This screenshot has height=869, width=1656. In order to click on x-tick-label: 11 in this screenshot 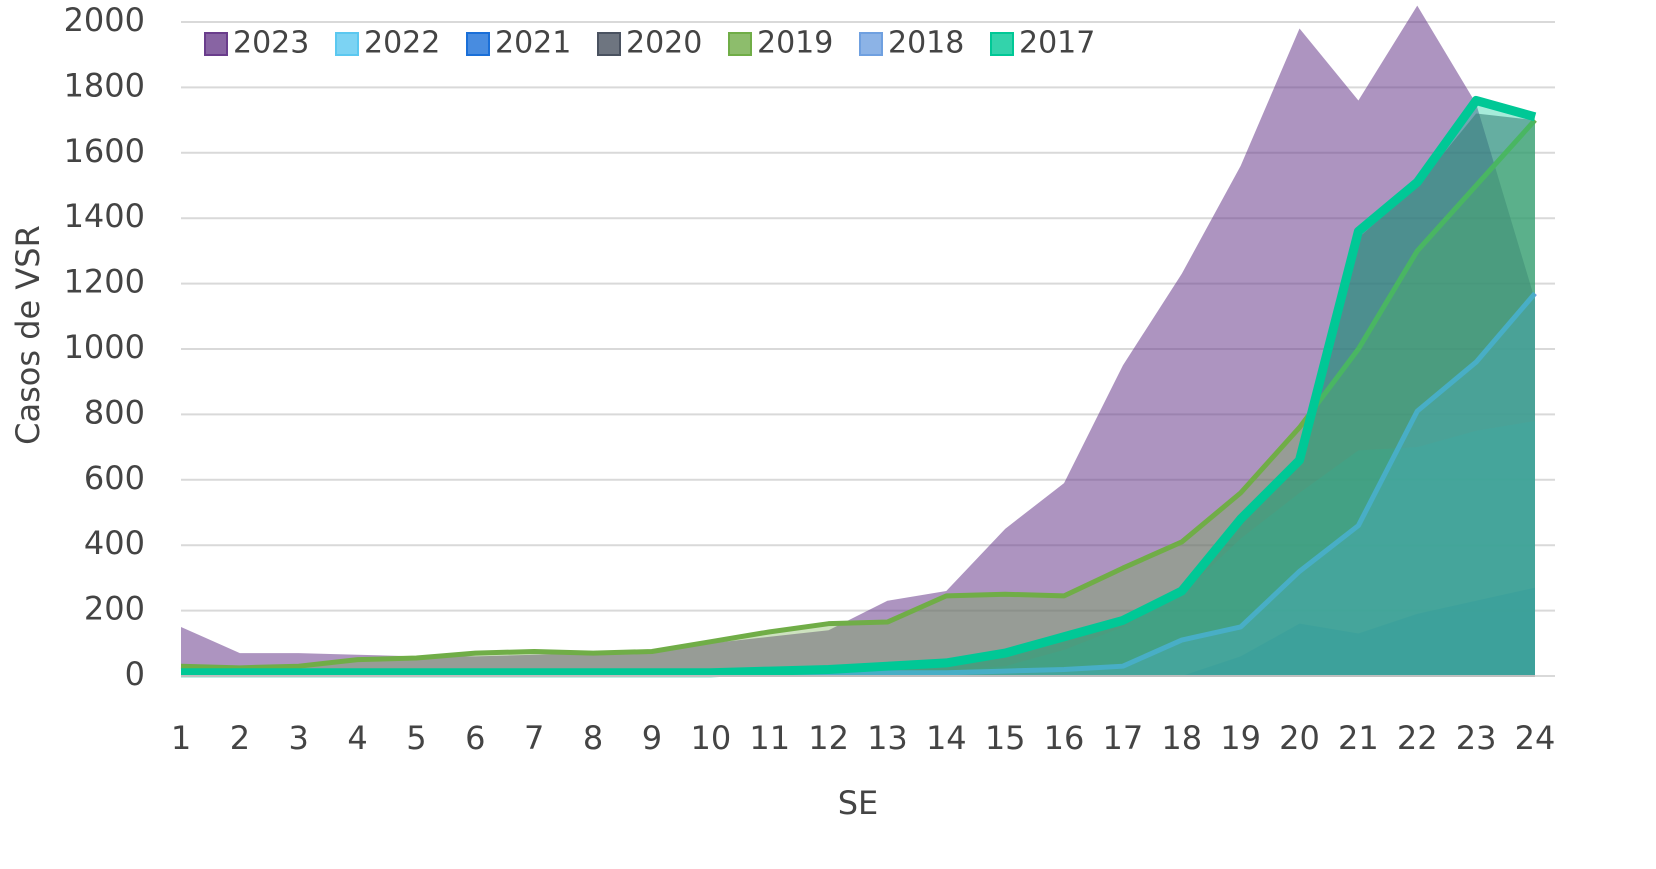, I will do `click(769, 738)`.